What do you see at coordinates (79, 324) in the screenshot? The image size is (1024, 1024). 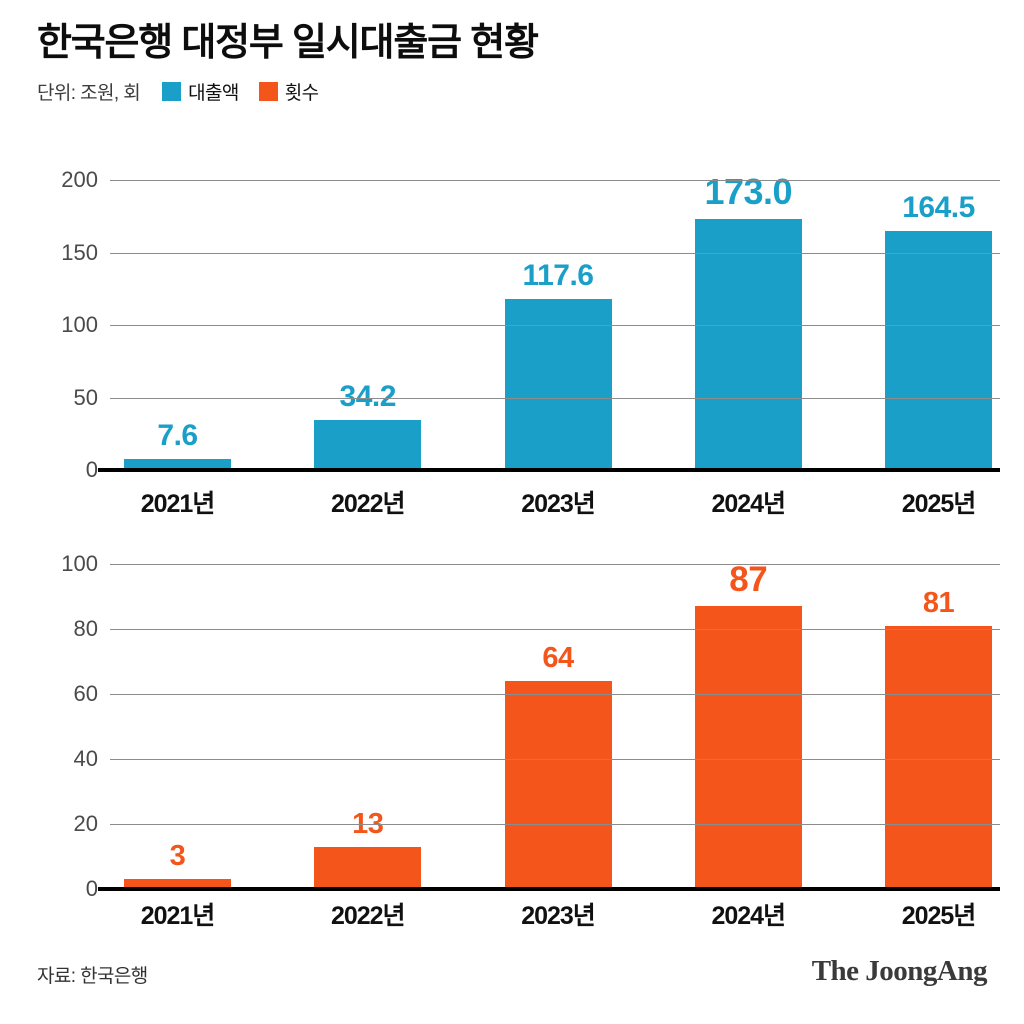 I see `y-axis-tick-loan: 100` at bounding box center [79, 324].